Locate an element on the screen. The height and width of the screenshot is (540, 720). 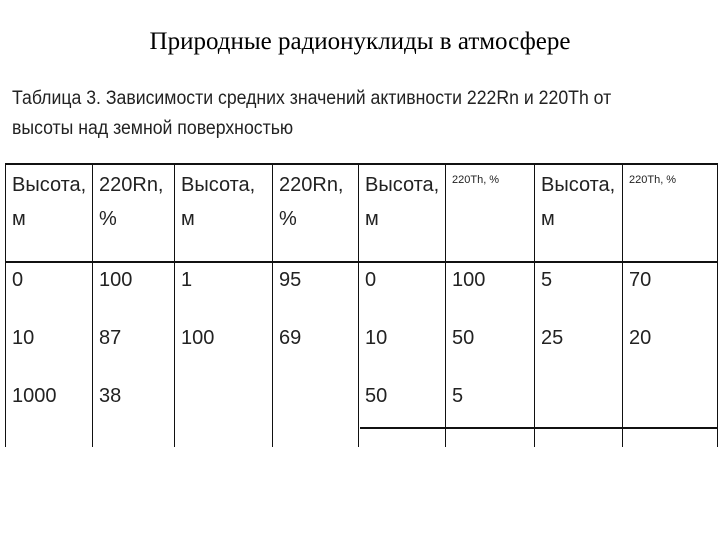
table-cell: 25 is located at coordinates (578, 350).